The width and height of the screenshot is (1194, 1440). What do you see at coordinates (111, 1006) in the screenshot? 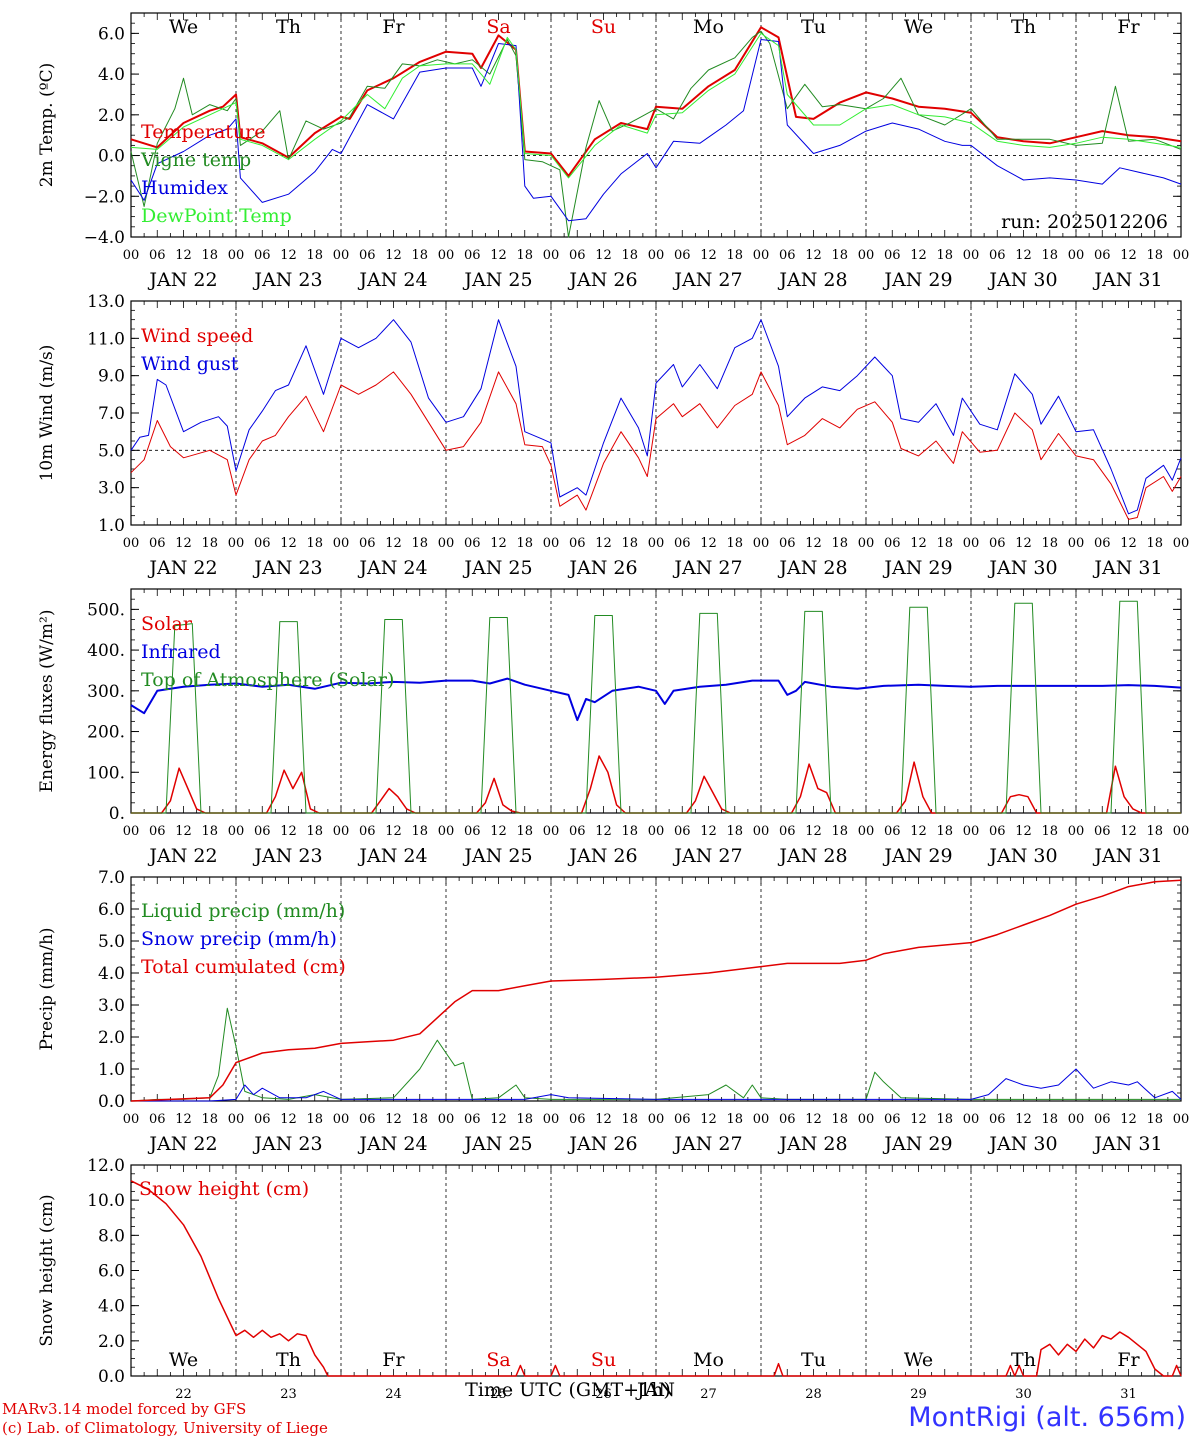
I see `y-tick-label: 3.0` at bounding box center [111, 1006].